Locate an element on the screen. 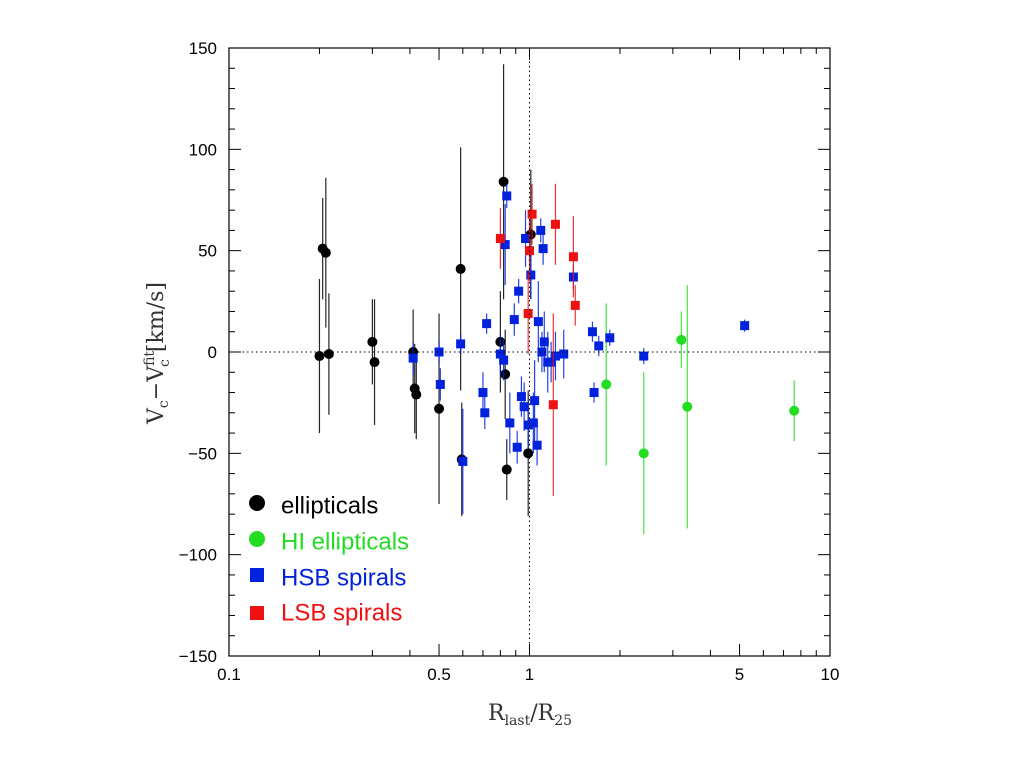  legend-item-lsb-spirals: LSB spirals is located at coordinates (326, 612).